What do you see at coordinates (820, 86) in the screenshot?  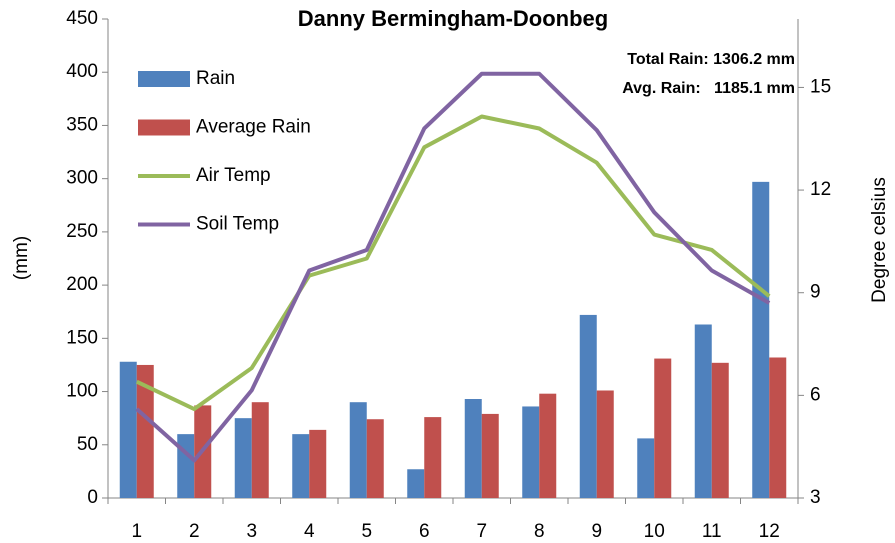 I see `y2-tick-label: 15` at bounding box center [820, 86].